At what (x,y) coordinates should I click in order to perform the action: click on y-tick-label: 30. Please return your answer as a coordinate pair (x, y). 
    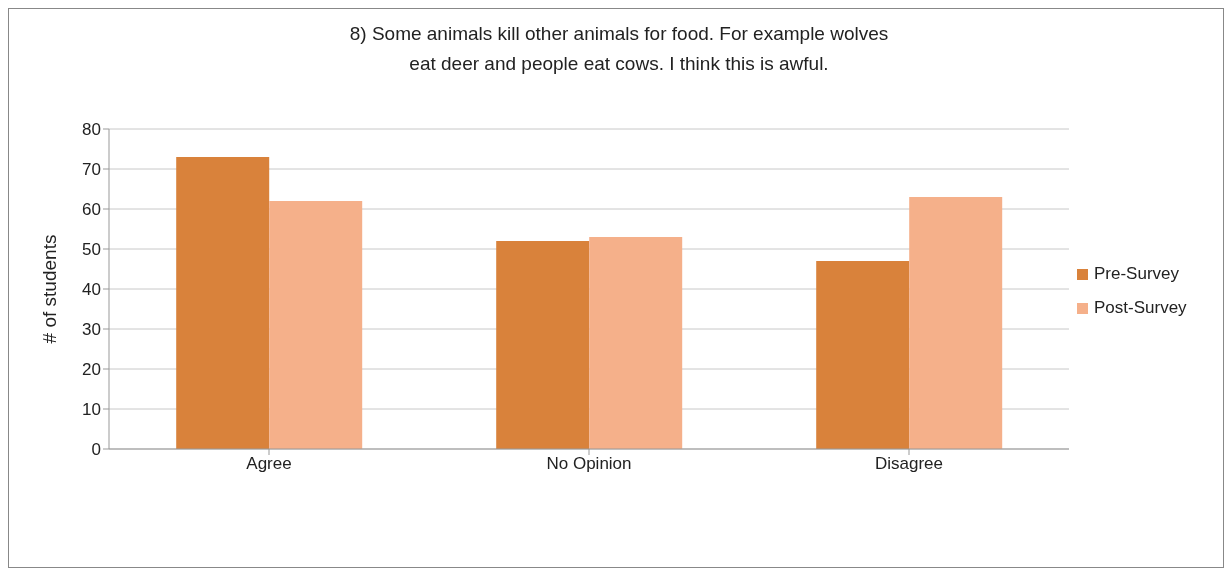
    Looking at the image, I should click on (91, 330).